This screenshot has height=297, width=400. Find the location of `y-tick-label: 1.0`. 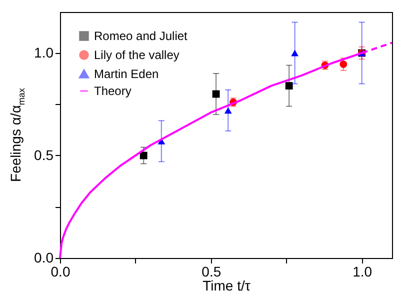

y-tick-label: 1.0 is located at coordinates (44, 52).